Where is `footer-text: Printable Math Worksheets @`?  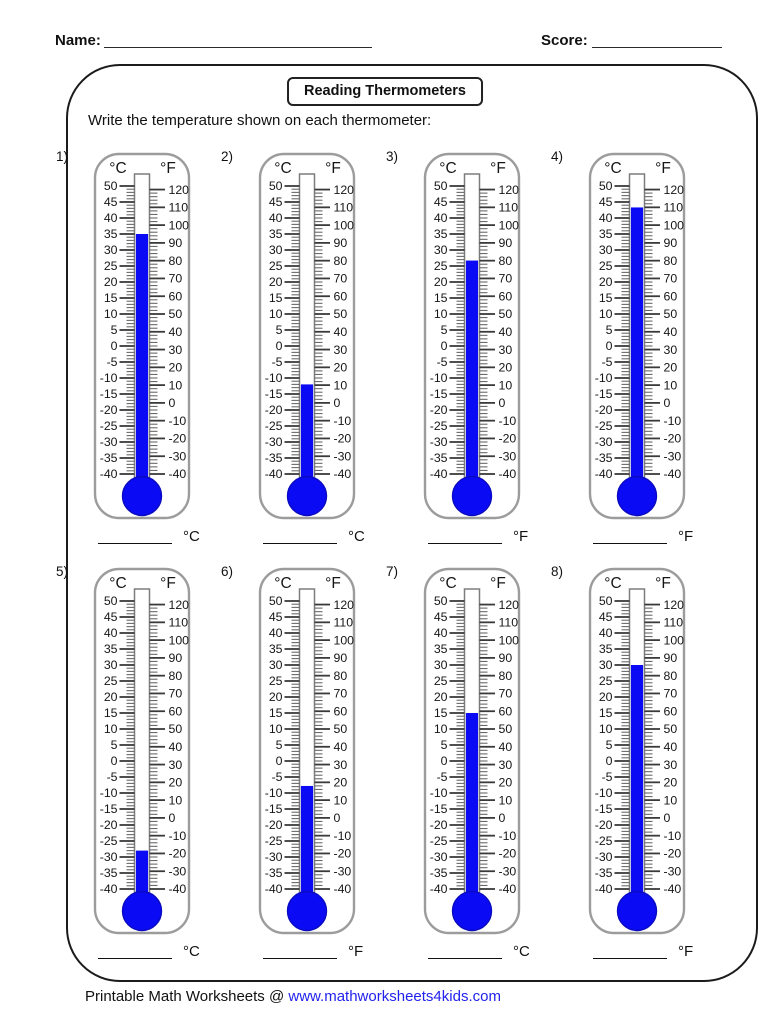 footer-text: Printable Math Worksheets @ is located at coordinates (187, 996).